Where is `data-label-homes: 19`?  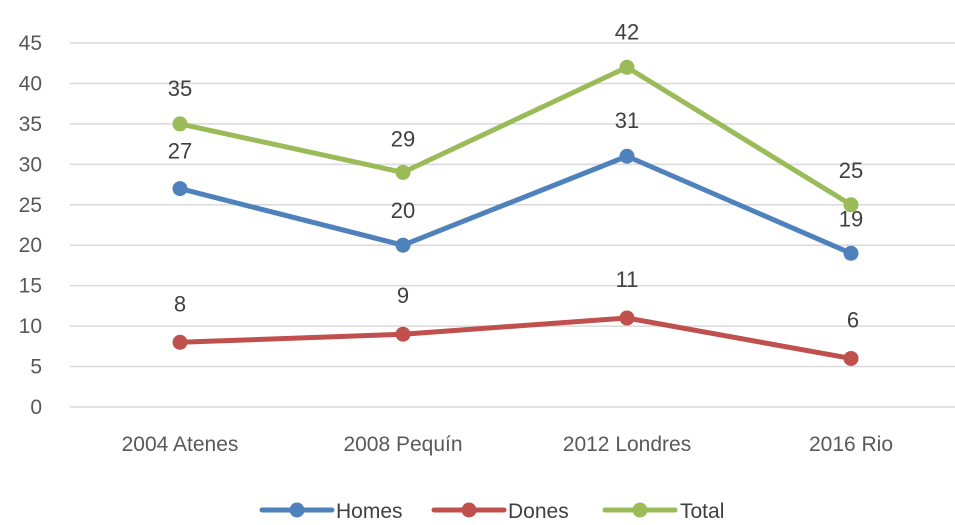
data-label-homes: 19 is located at coordinates (851, 218).